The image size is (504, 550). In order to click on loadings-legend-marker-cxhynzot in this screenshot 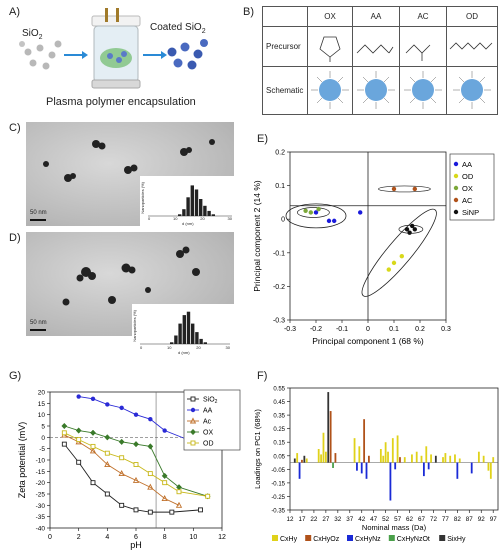, I will do `click(391, 538)`.